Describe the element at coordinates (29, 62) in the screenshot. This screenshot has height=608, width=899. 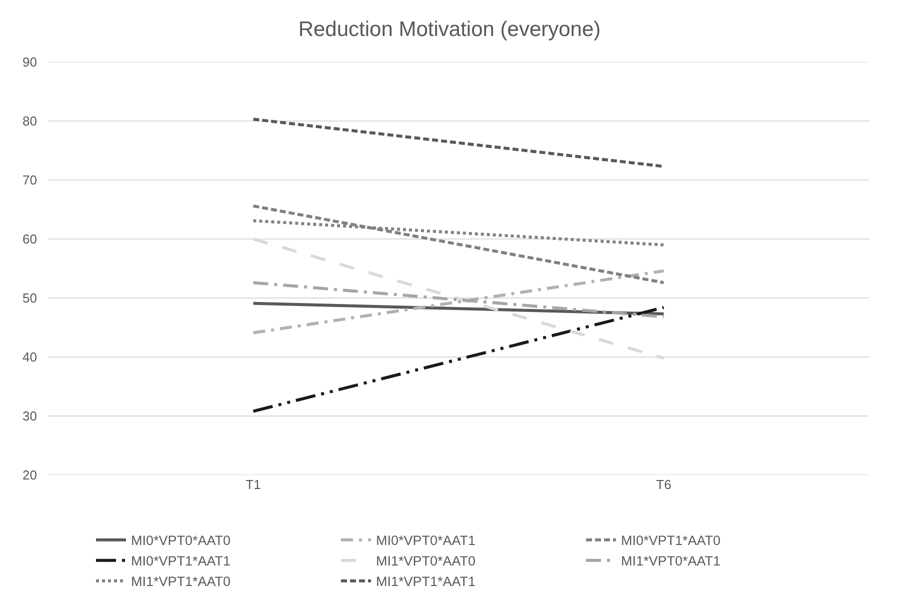
I see `y-tick-label: 90` at that location.